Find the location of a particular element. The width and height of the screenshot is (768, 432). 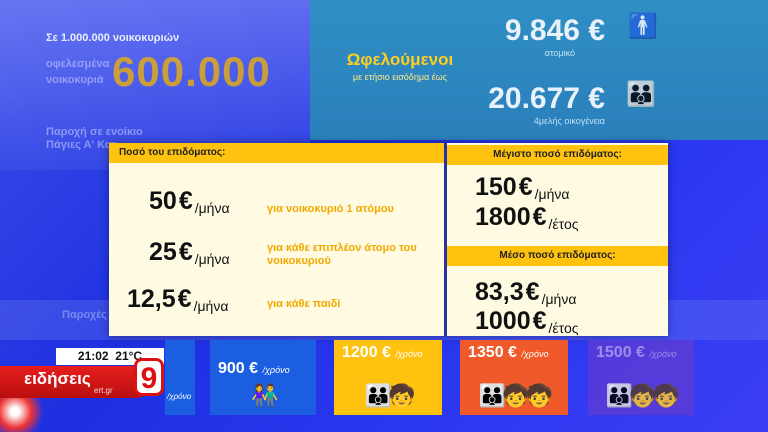

max-yearly-value: 1800 is located at coordinates (503, 217).